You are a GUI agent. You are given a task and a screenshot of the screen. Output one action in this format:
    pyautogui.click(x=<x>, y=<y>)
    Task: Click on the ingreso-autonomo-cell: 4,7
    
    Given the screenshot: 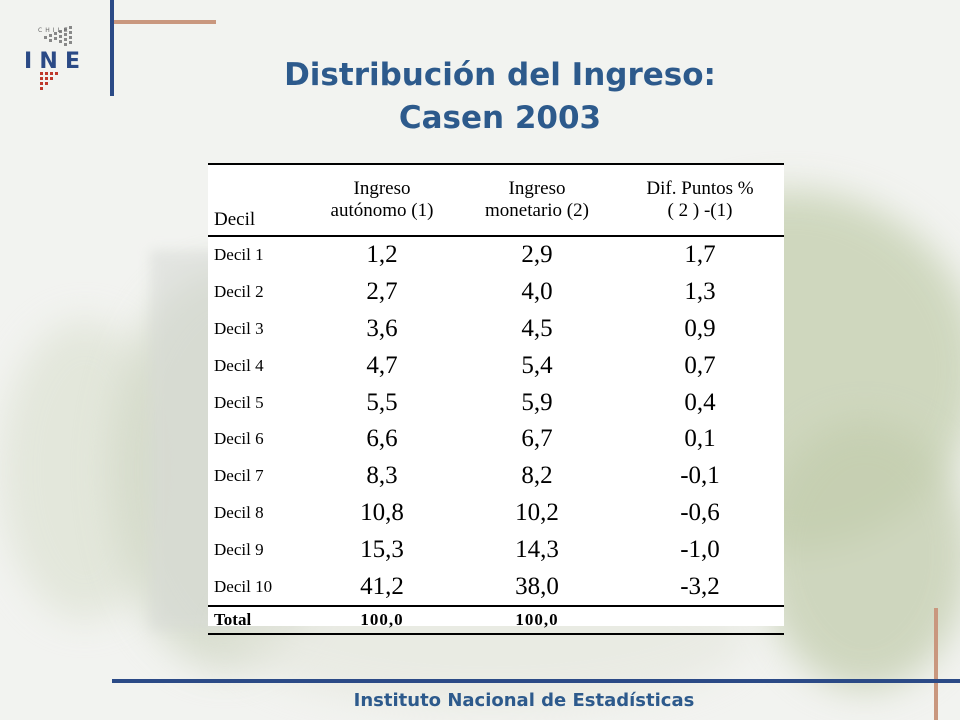 What is the action you would take?
    pyautogui.click(x=382, y=365)
    